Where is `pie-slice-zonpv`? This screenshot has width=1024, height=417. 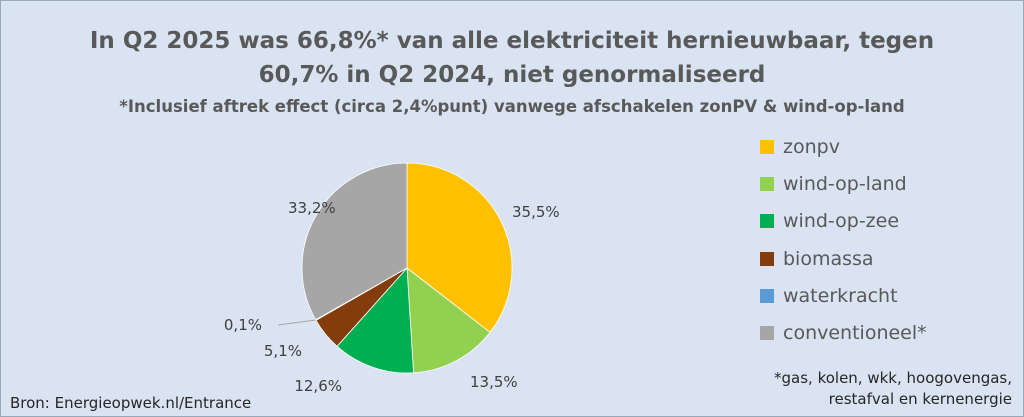
pie-slice-zonpv is located at coordinates (459, 247).